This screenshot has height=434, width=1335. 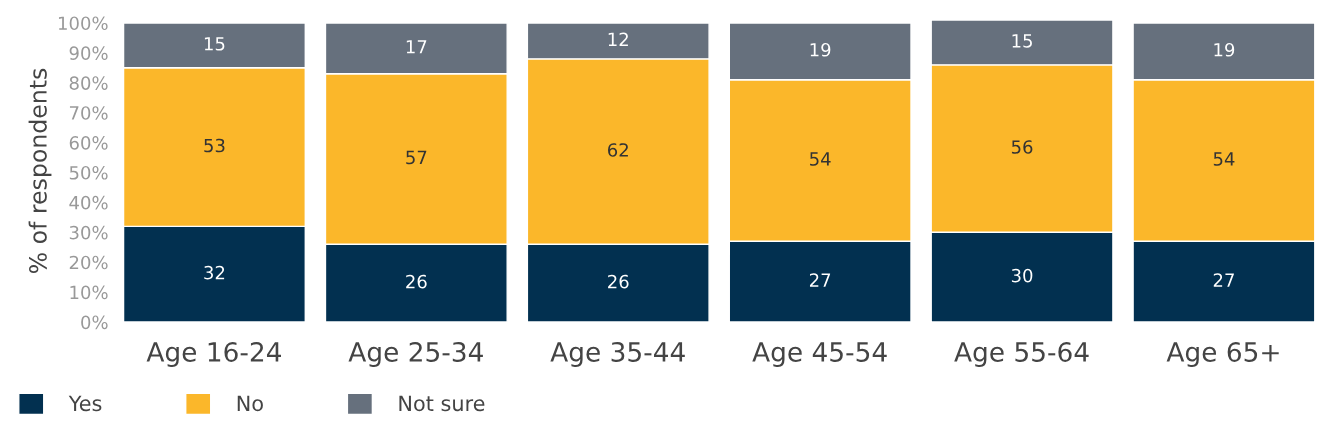 I want to click on data-label: 57, so click(x=416, y=157).